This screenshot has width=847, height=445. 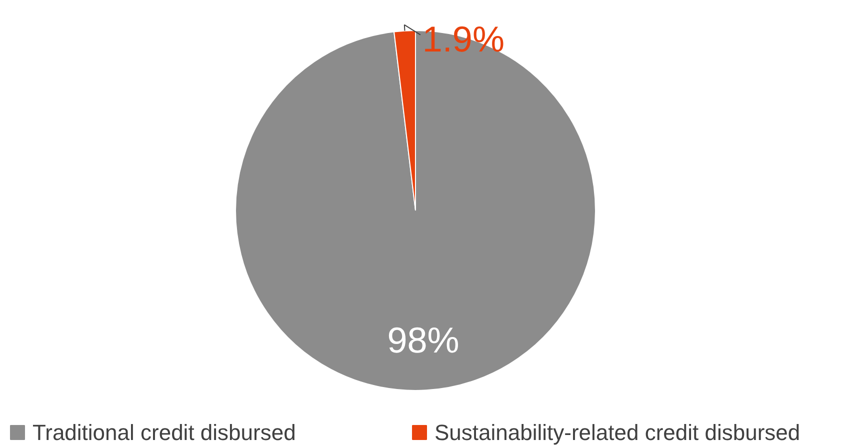 What do you see at coordinates (617, 432) in the screenshot?
I see `legend-label: Sustainability-related credit disbursed` at bounding box center [617, 432].